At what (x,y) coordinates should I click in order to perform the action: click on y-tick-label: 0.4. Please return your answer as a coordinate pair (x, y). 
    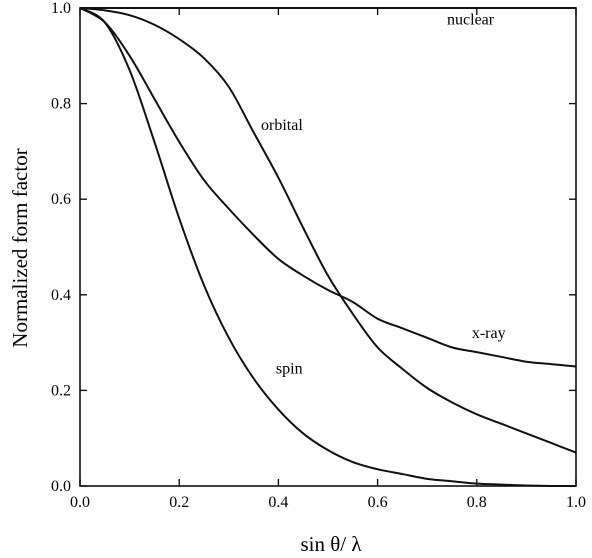
    Looking at the image, I should click on (61, 295).